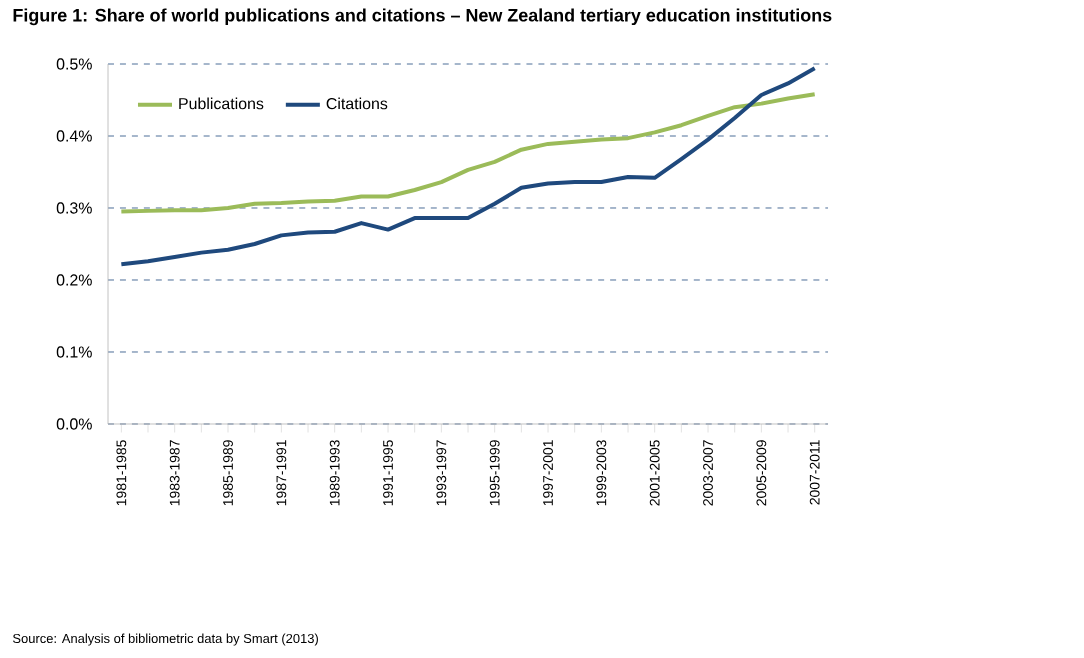 This screenshot has height=658, width=1084. I want to click on chart-title: Figure 1: Share of world publications and citations – New Zealand tertiary education institutions, so click(422, 17).